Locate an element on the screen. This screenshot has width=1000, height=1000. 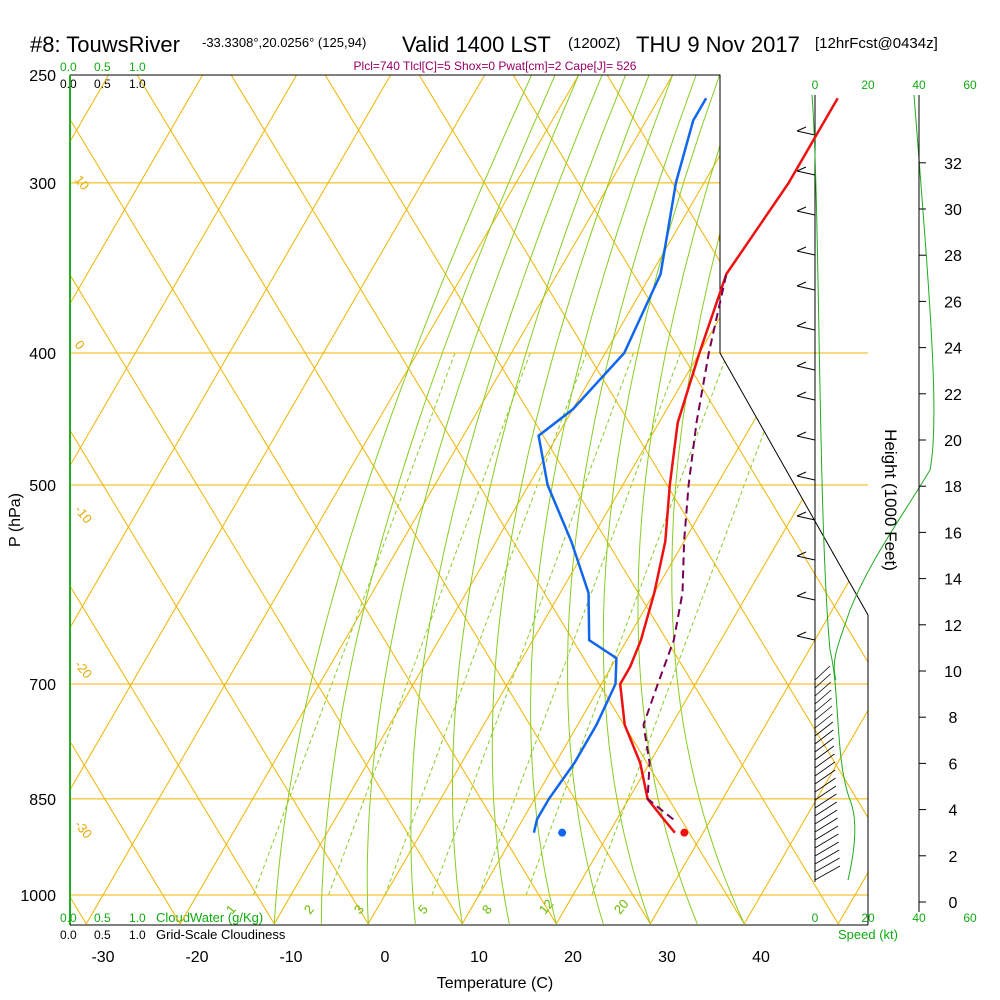
dry-adiabat-line is located at coordinates (125, 500).